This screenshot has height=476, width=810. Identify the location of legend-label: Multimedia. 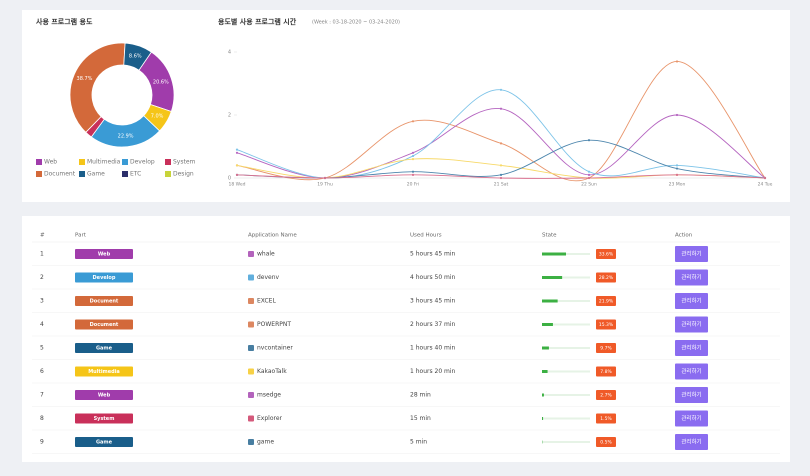
(104, 162).